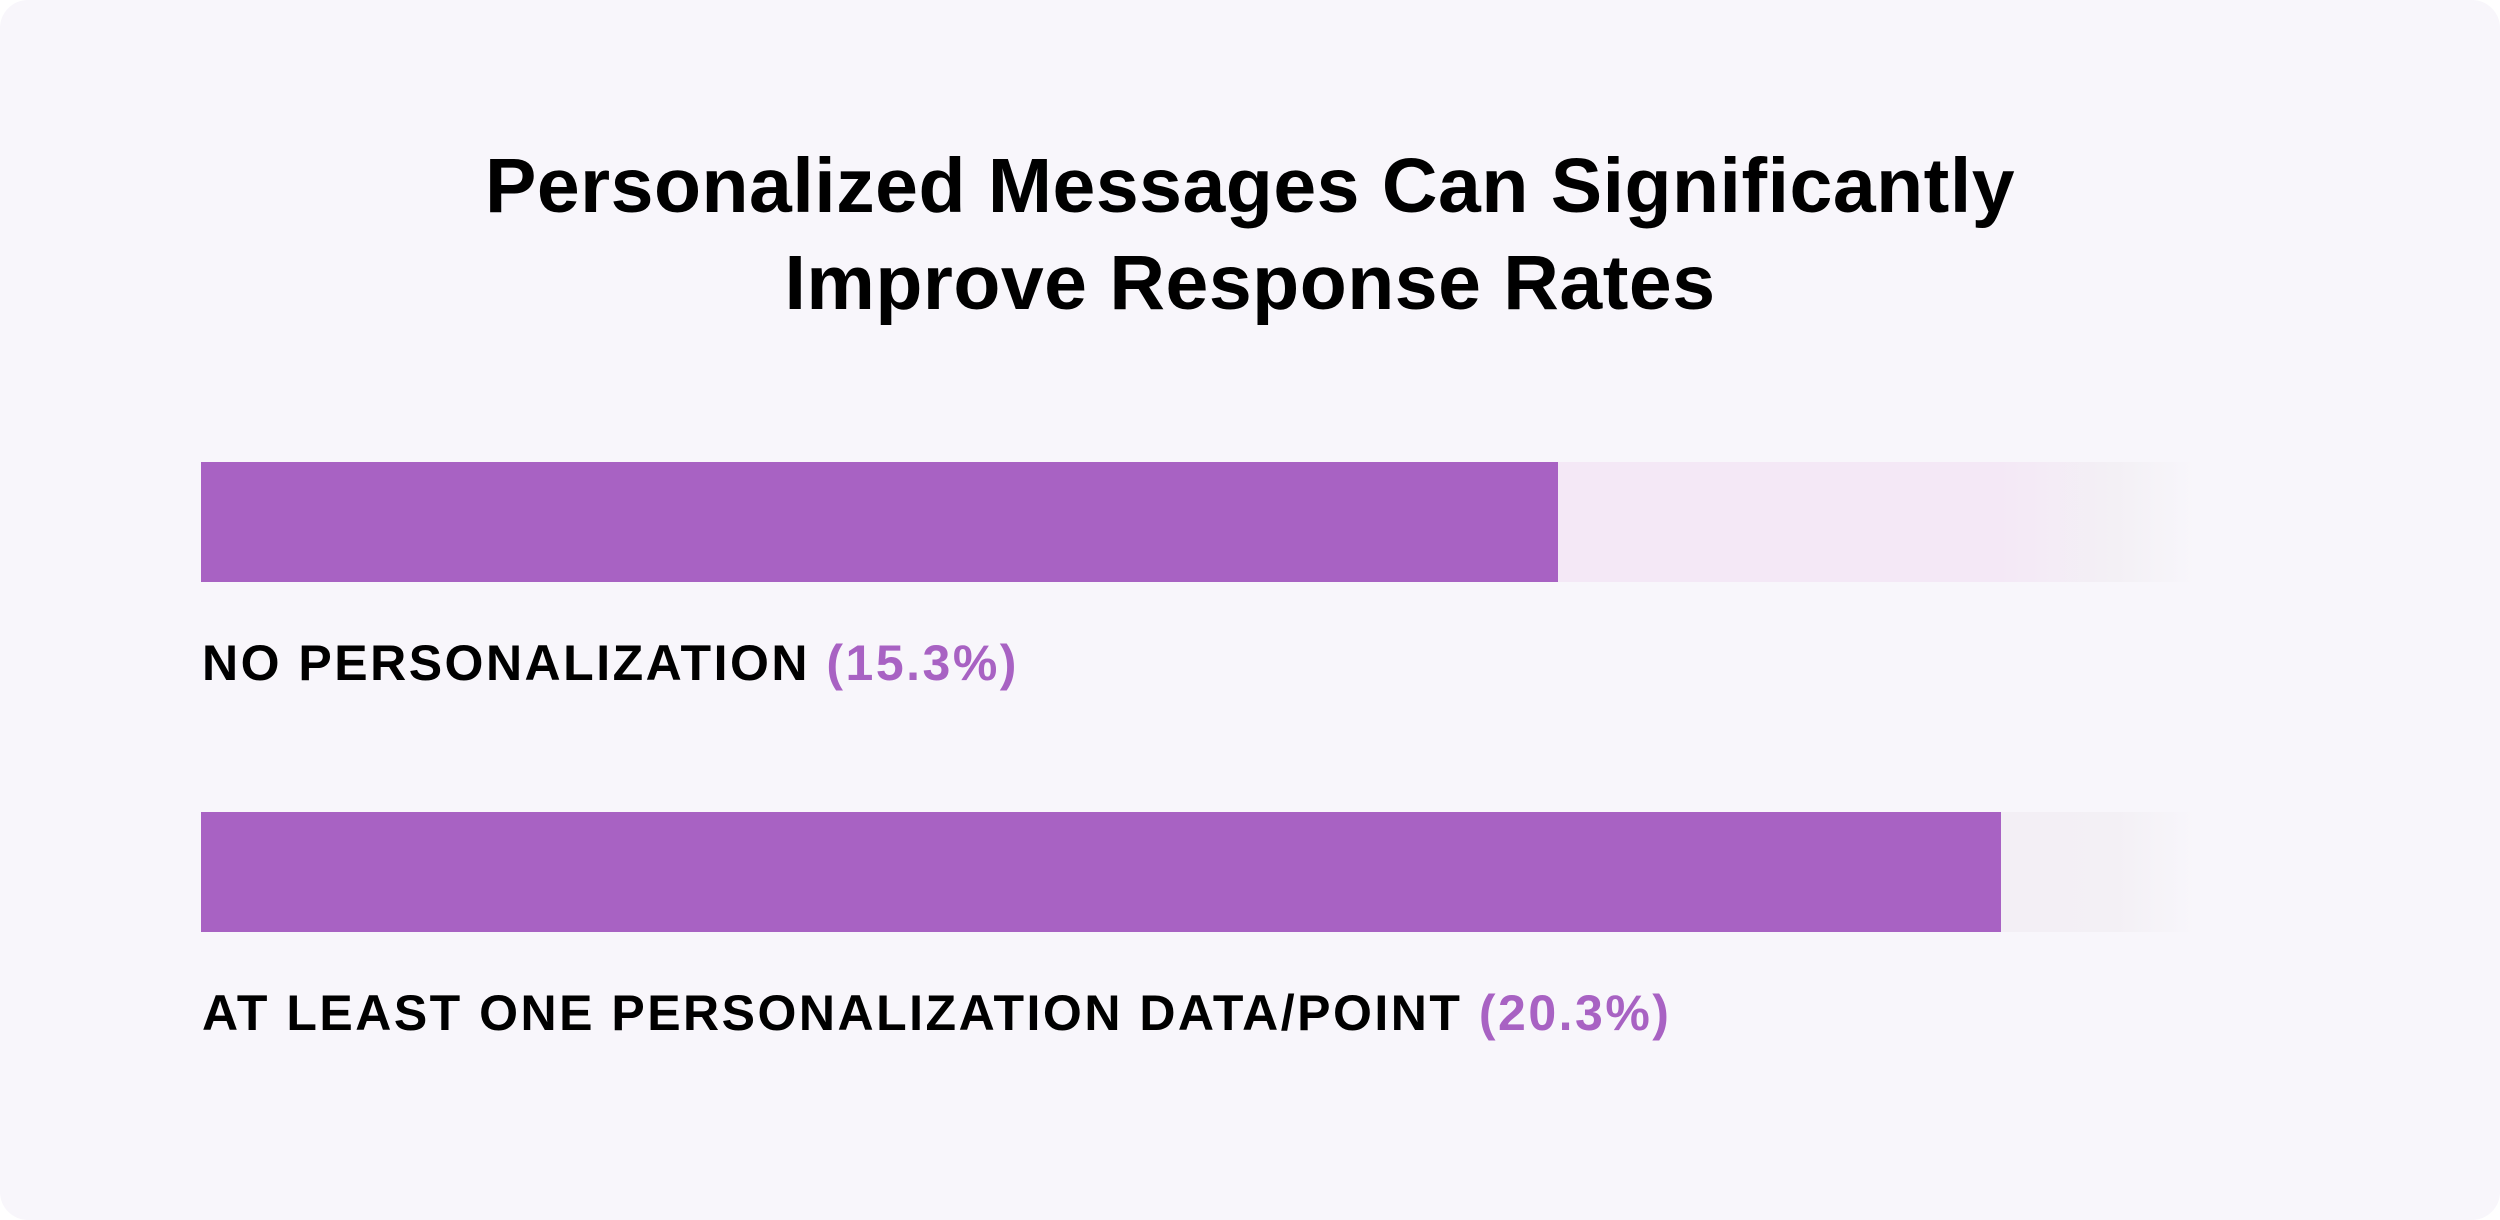 This screenshot has width=2500, height=1220. Describe the element at coordinates (832, 1013) in the screenshot. I see `category-label: AT LEAST ONE PERSONALIZATION DATA/POINT` at that location.